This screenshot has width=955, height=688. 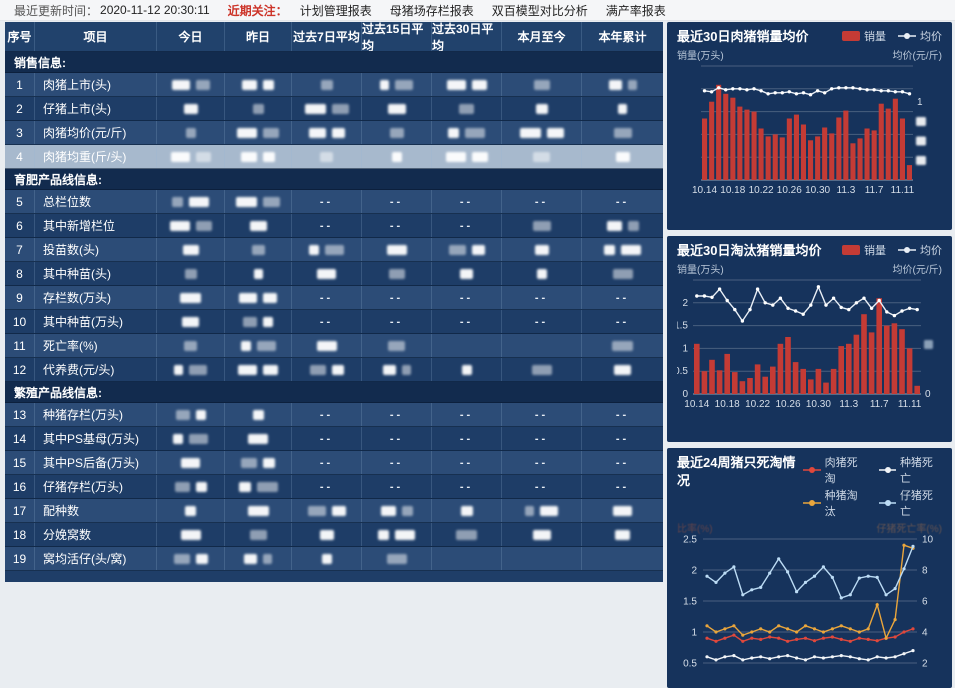 I want to click on legend-item: 种猪死亡, so click(x=910, y=470).